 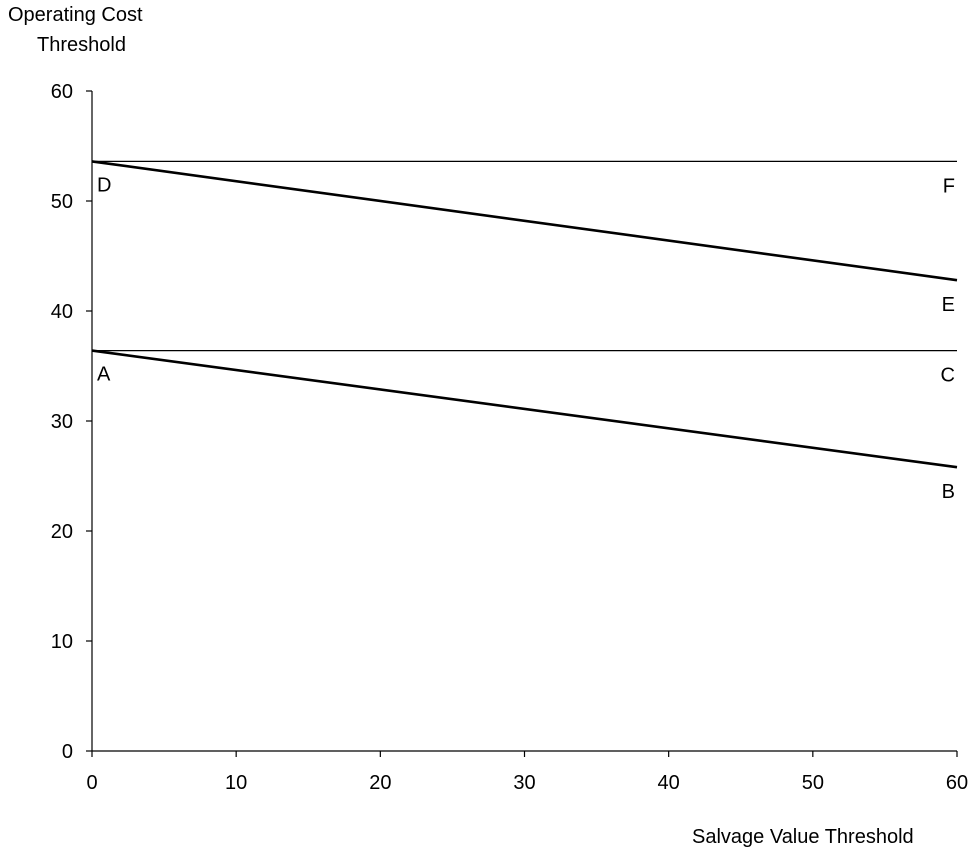 What do you see at coordinates (62, 532) in the screenshot?
I see `y-tick-label: 20` at bounding box center [62, 532].